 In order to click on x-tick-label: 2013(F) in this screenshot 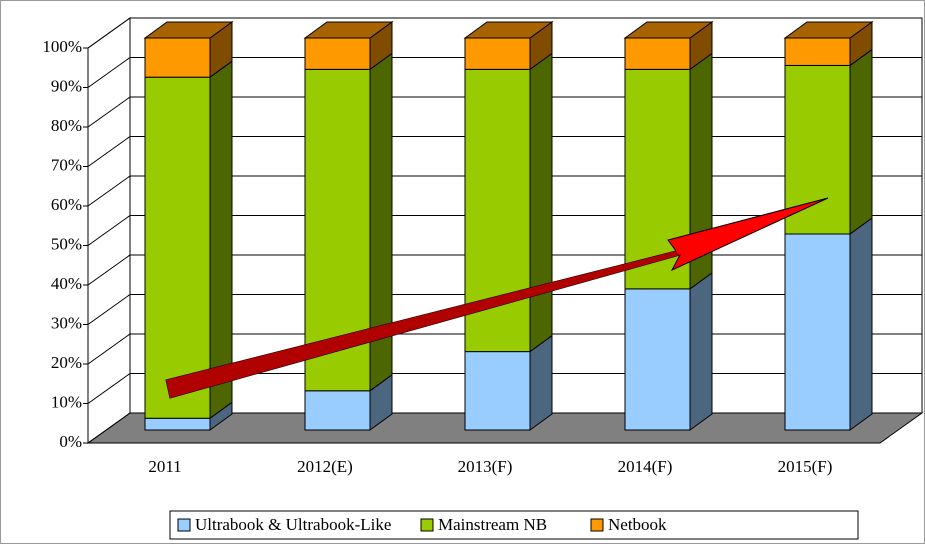, I will do `click(485, 466)`.